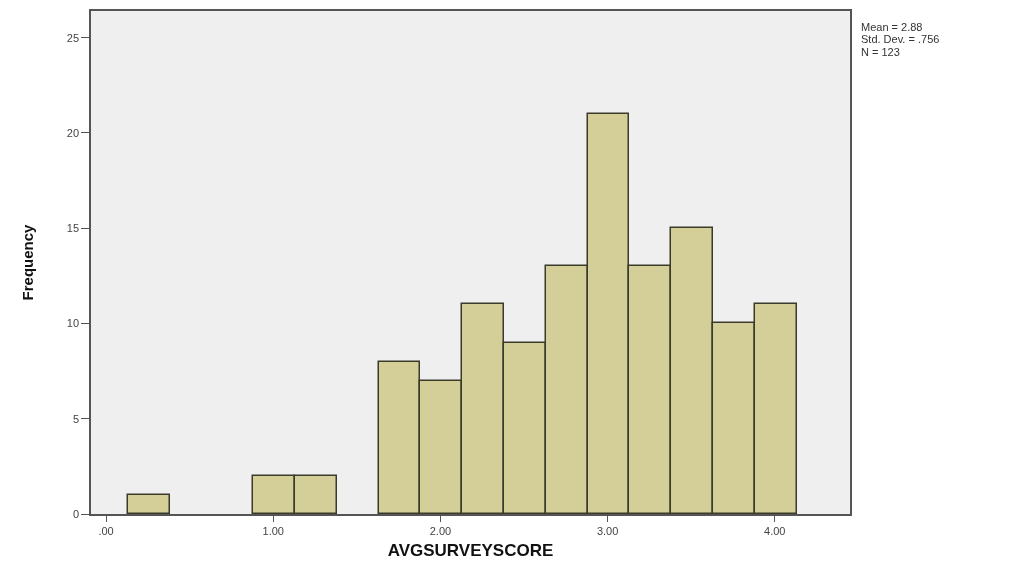 The image size is (1009, 576). I want to click on x-tick-label: 2.00, so click(440, 530).